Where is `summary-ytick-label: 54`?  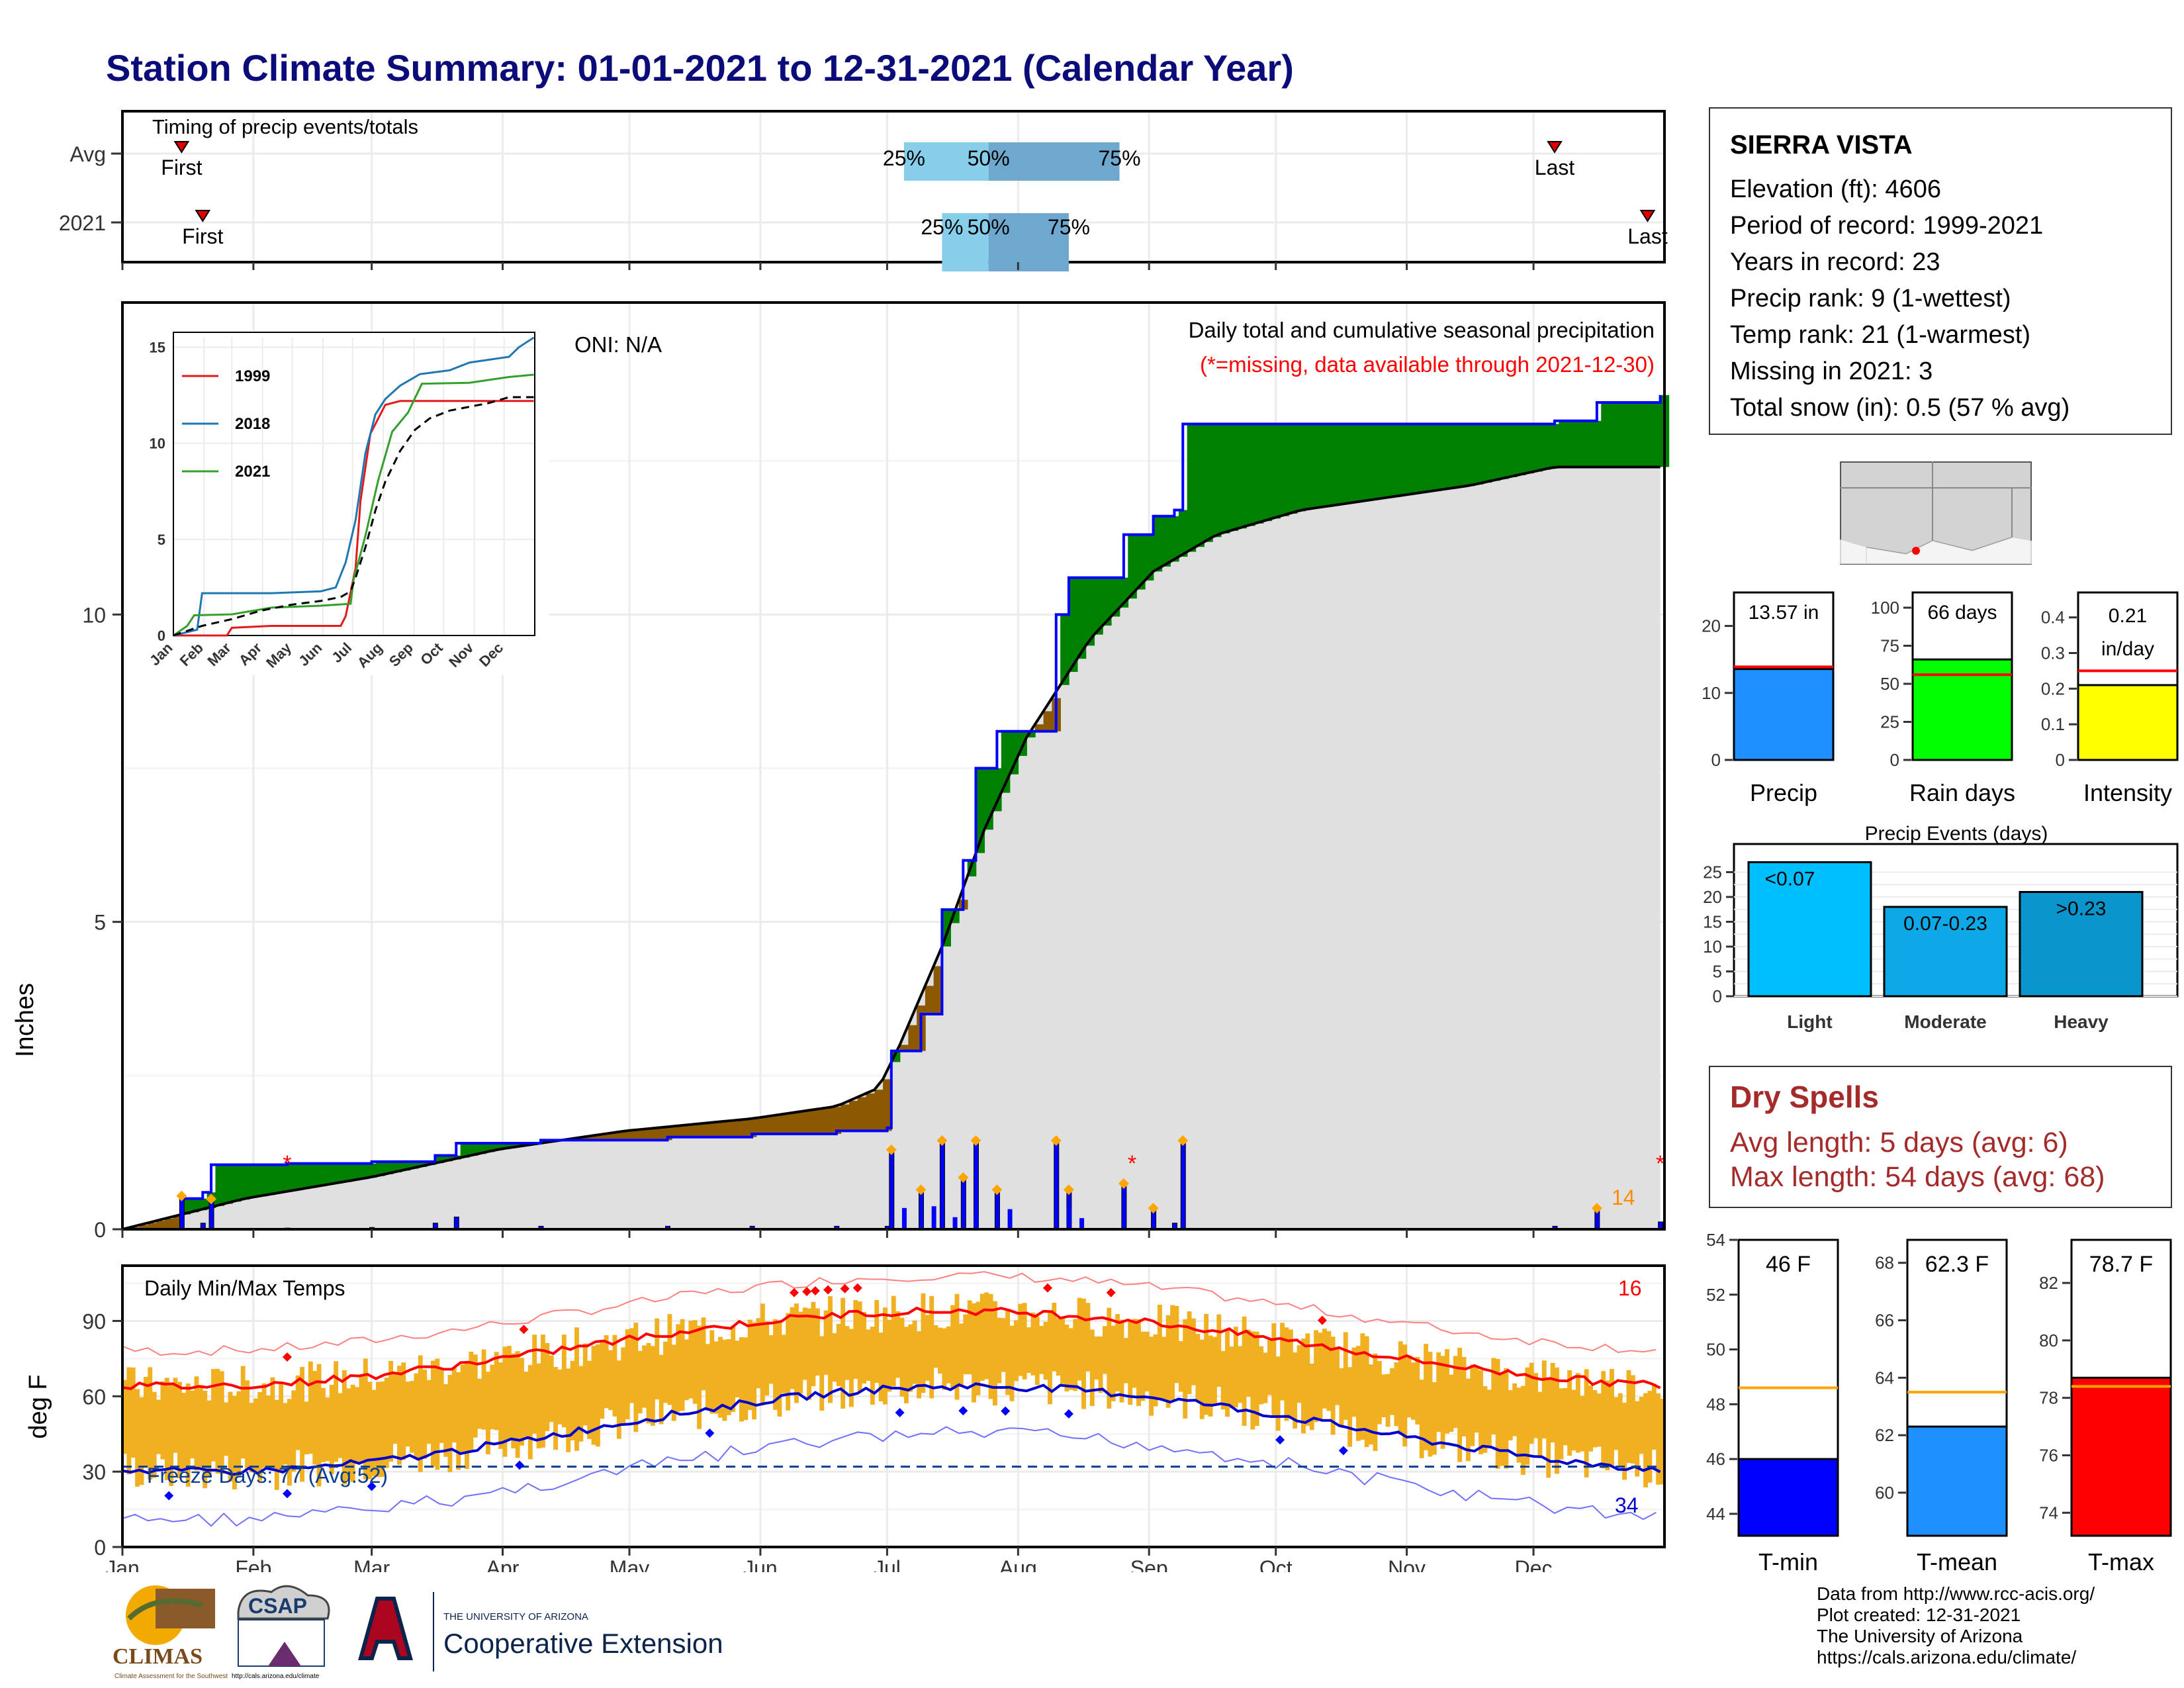
summary-ytick-label: 54 is located at coordinates (1715, 1240).